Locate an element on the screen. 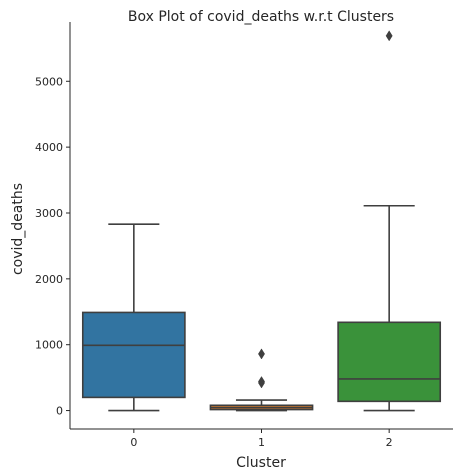 The width and height of the screenshot is (465, 475). y-tick-label: 2000 is located at coordinates (49, 279).